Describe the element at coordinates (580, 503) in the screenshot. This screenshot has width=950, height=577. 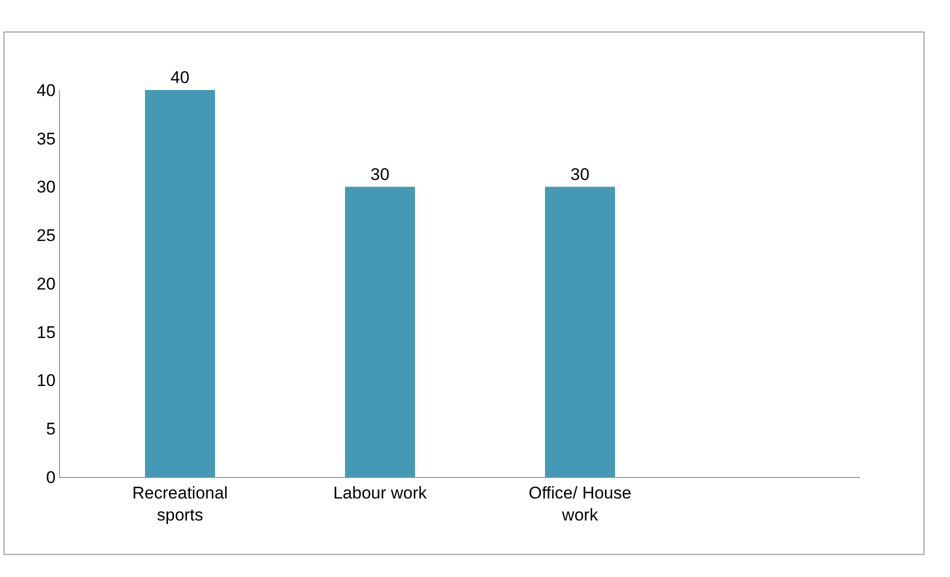
I see `x-tick-label: Office/ House work` at that location.